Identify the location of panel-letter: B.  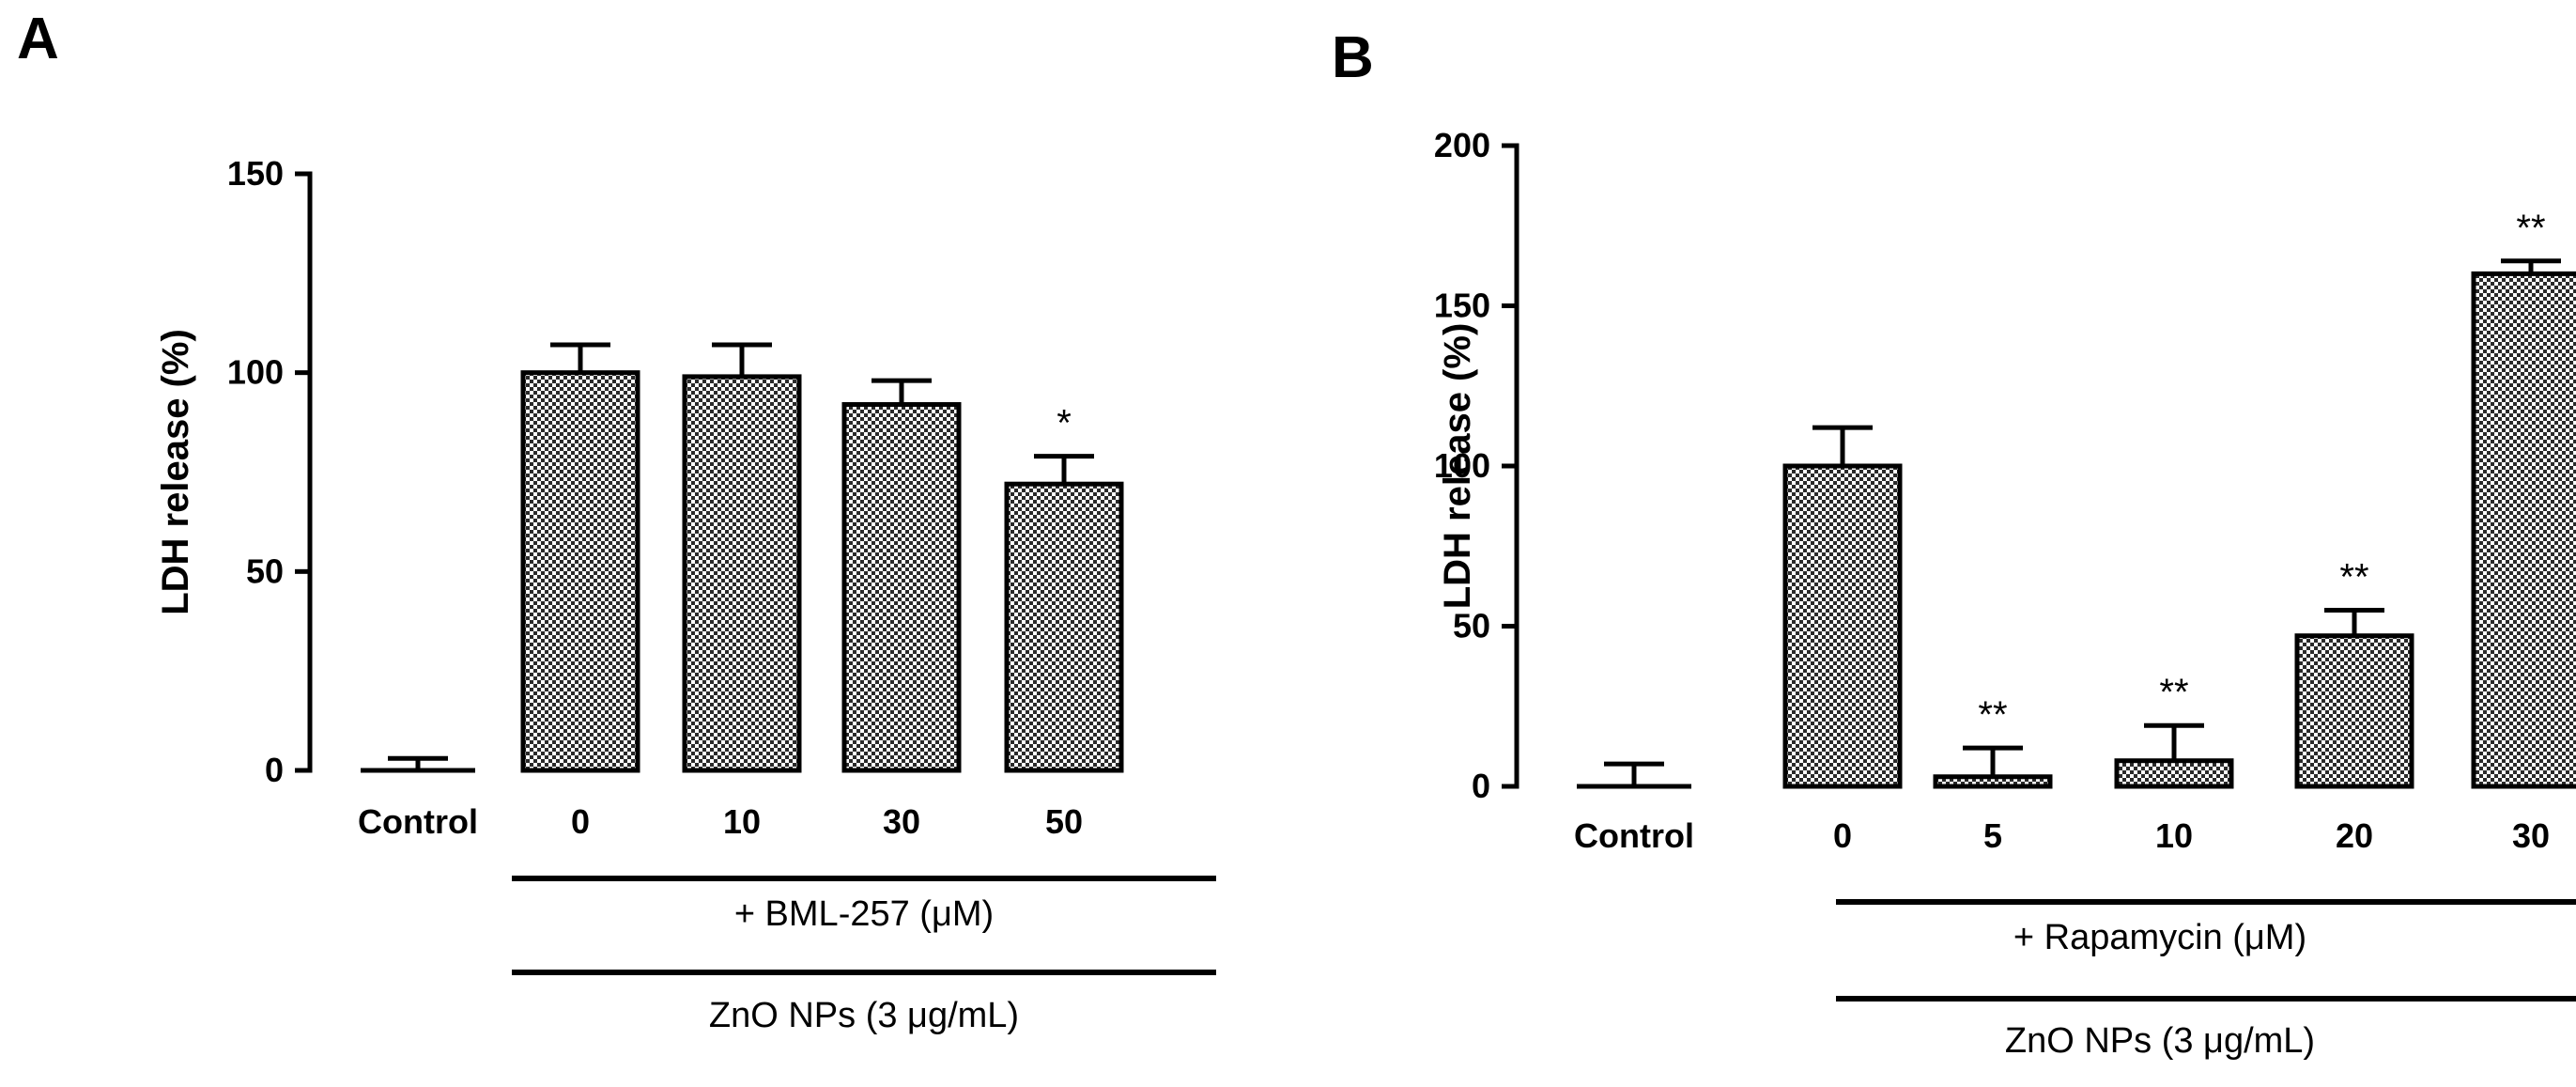
(1353, 57).